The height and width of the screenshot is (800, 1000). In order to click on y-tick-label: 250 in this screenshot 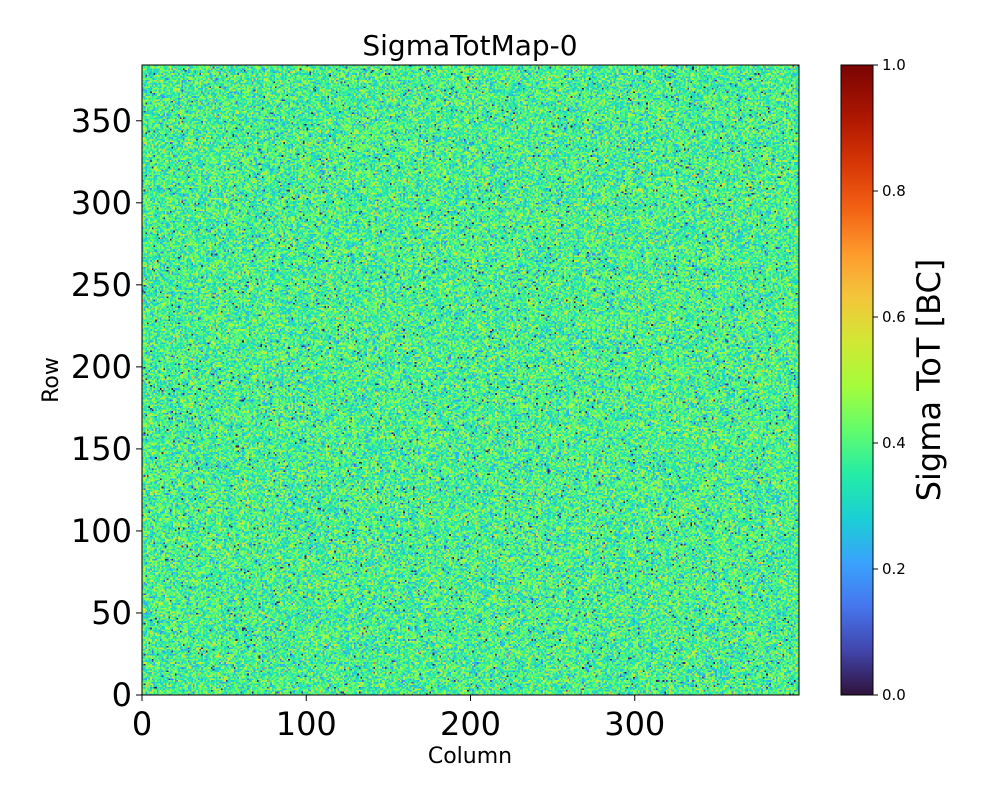, I will do `click(101, 285)`.